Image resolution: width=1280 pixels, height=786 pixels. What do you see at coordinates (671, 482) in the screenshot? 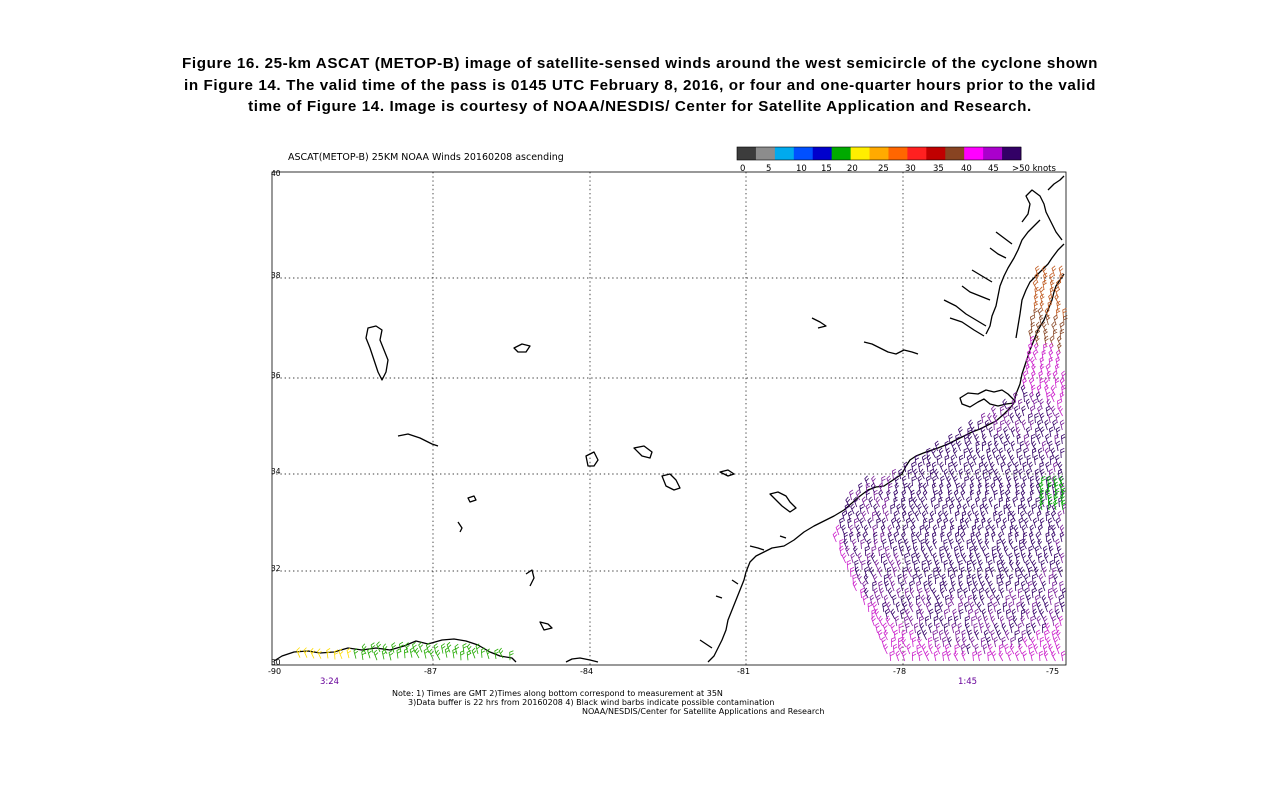
I see `lake-carolina-b` at bounding box center [671, 482].